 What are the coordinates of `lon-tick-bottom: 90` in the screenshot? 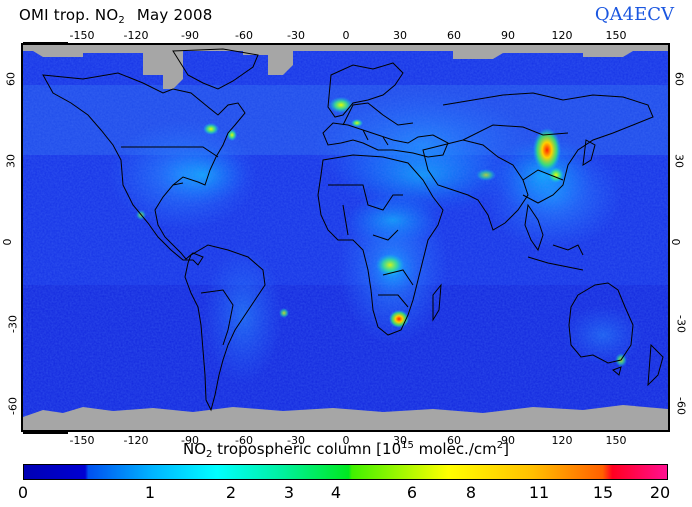 It's located at (508, 440).